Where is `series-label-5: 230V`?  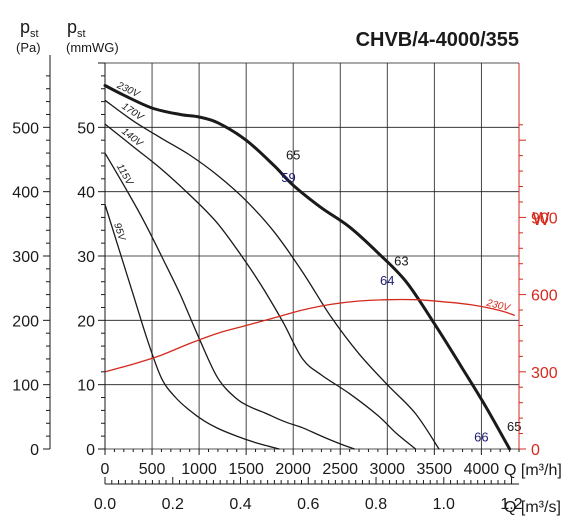
series-label-5: 230V is located at coordinates (499, 306).